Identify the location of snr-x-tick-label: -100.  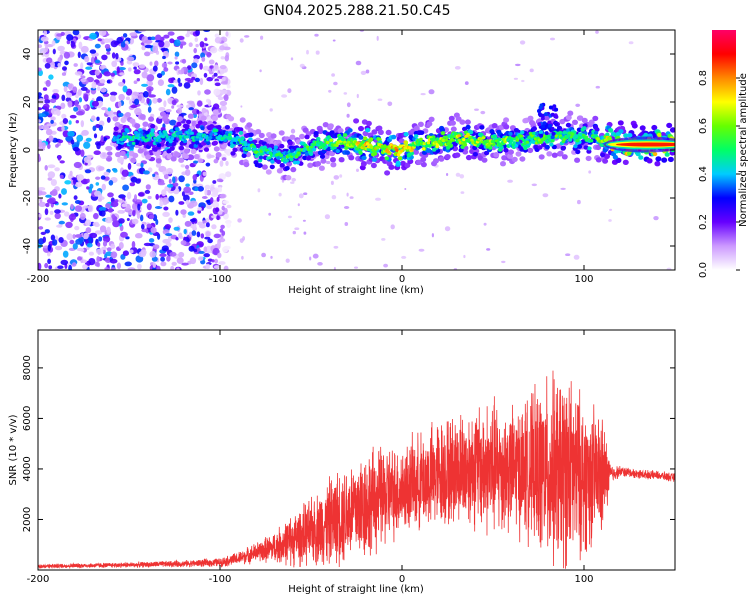
(220, 579).